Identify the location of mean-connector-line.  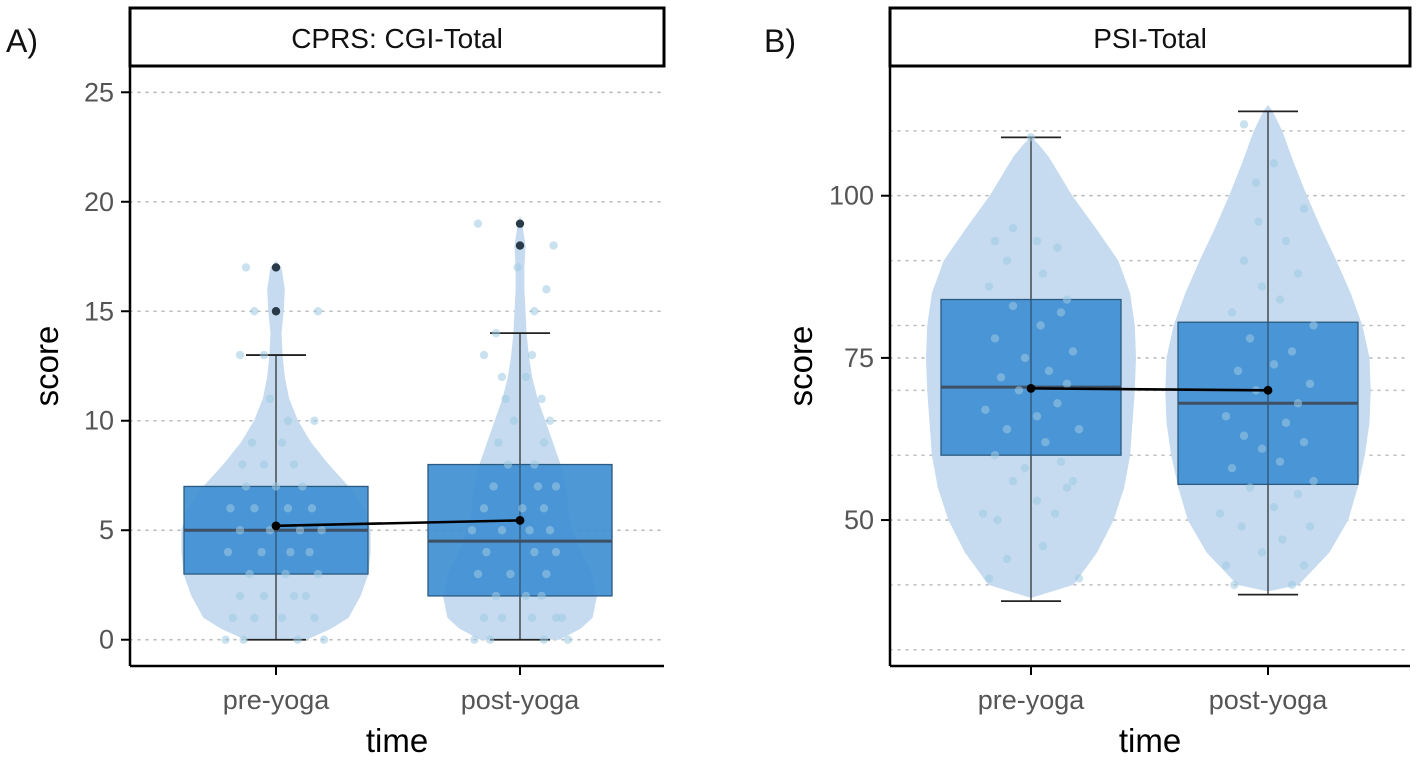
(398, 523).